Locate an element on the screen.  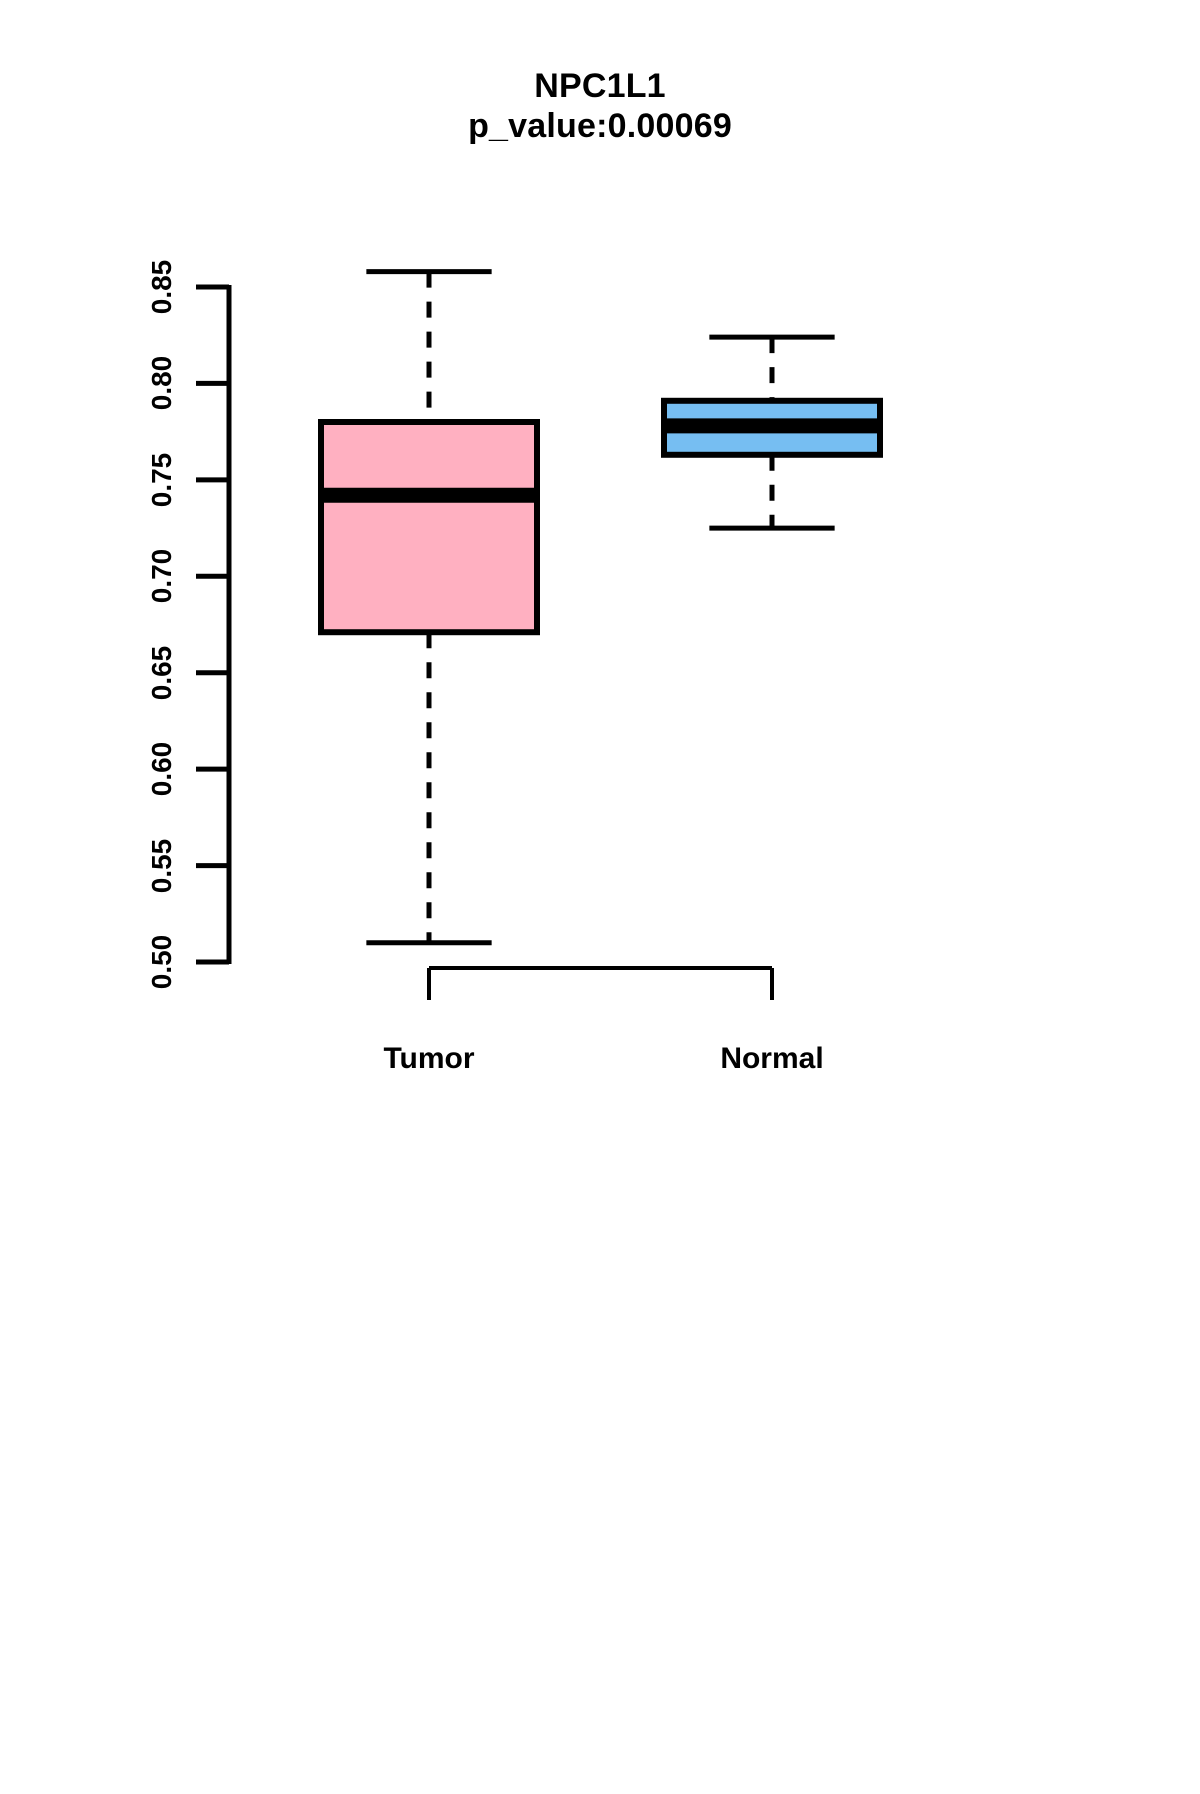
y-tick-label: 0.55 is located at coordinates (161, 865).